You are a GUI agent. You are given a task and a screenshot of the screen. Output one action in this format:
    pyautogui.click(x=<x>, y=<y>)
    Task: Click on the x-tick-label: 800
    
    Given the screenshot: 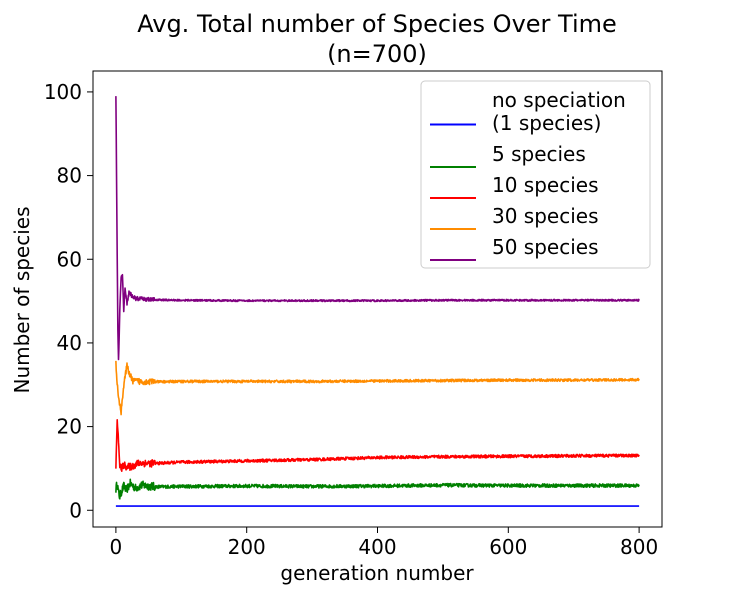 What is the action you would take?
    pyautogui.click(x=639, y=547)
    